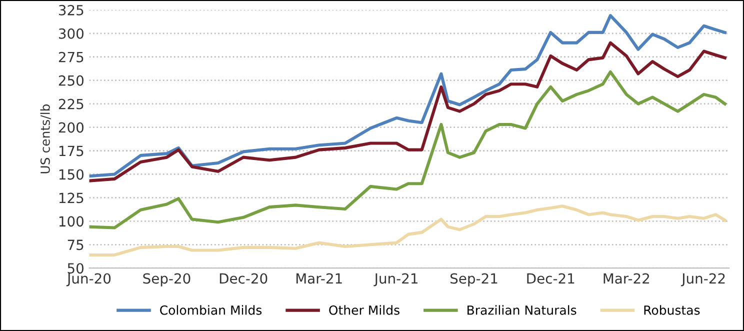 This screenshot has width=744, height=331. What do you see at coordinates (396, 279) in the screenshot?
I see `x-tick-label: Jun-21` at bounding box center [396, 279].